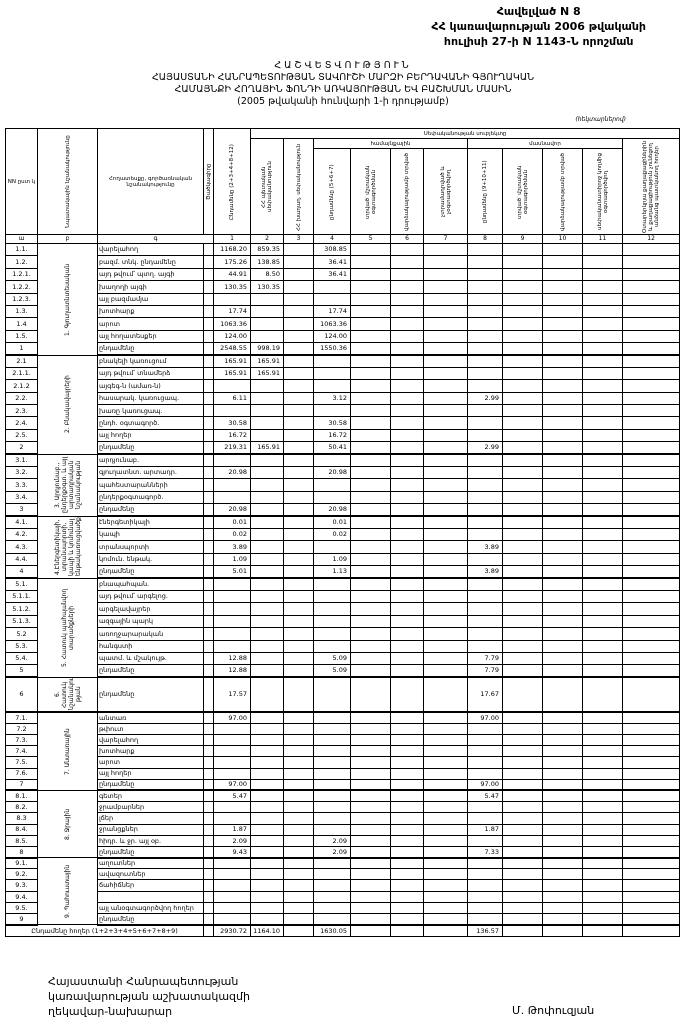  What do you see at coordinates (67, 751) in the screenshot?
I see `group-label-cell: 7. Անտառային` at bounding box center [67, 751].